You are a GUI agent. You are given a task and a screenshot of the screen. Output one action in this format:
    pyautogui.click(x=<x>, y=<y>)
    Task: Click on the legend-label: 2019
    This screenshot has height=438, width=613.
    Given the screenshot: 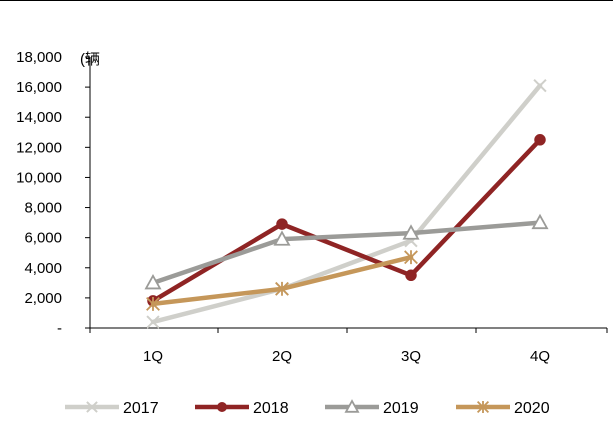 What is the action you would take?
    pyautogui.click(x=401, y=408)
    